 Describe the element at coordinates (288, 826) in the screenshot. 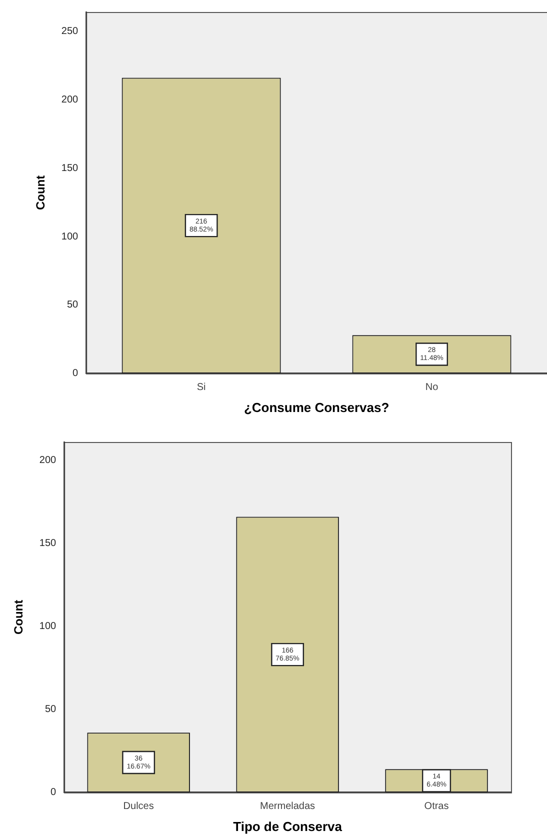

I see `x-axis-title: Tipo de Conserva` at that location.